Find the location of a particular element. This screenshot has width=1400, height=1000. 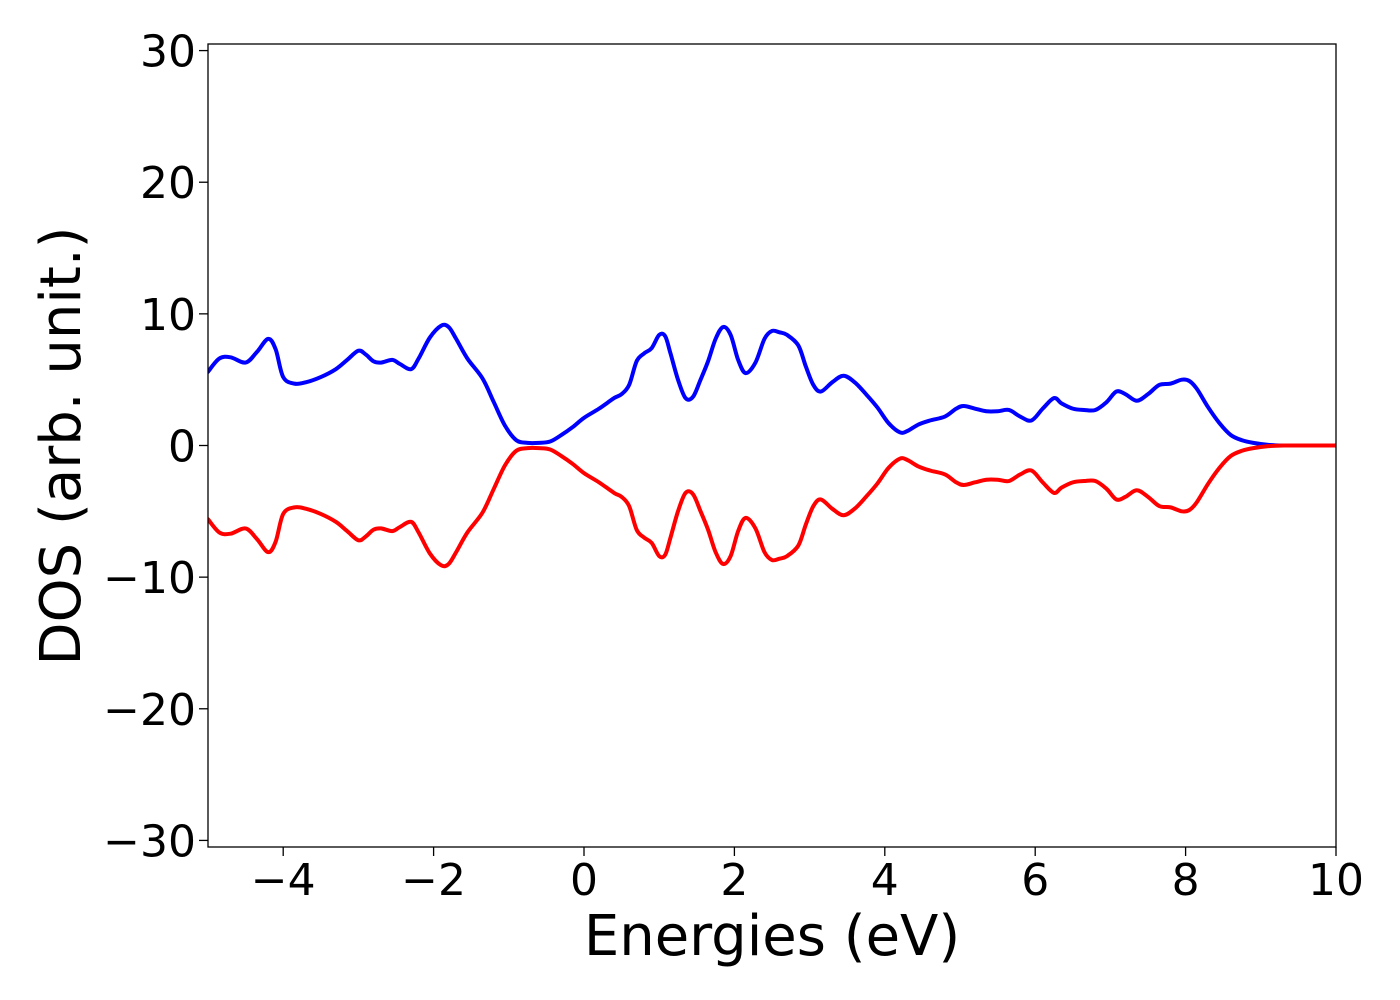

x-tick-label: −2 is located at coordinates (433, 880).